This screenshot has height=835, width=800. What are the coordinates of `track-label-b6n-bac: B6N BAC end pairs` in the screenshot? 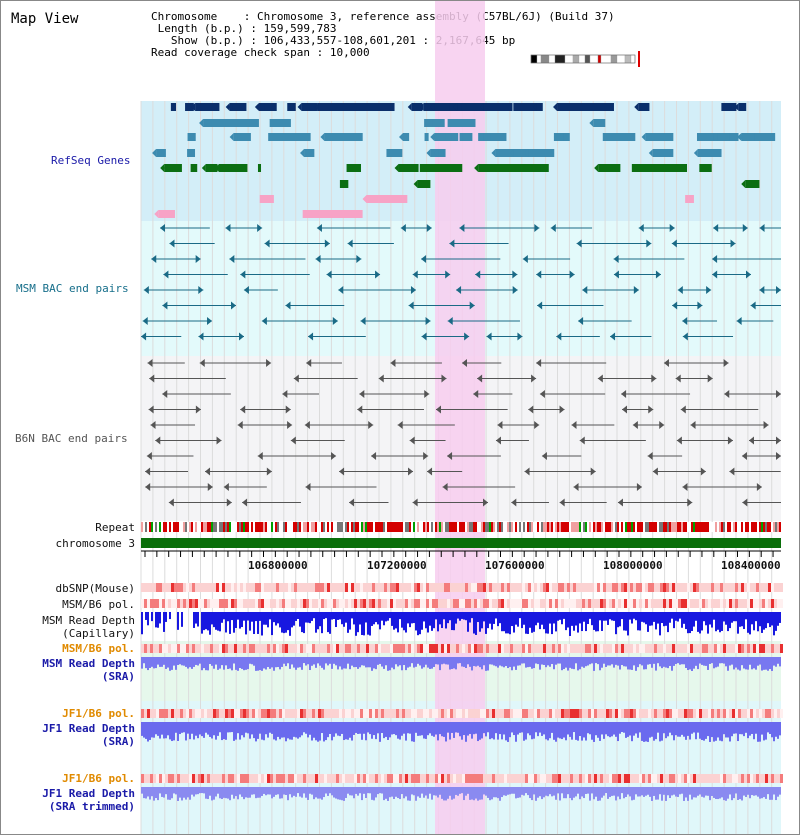 It's located at (71, 438).